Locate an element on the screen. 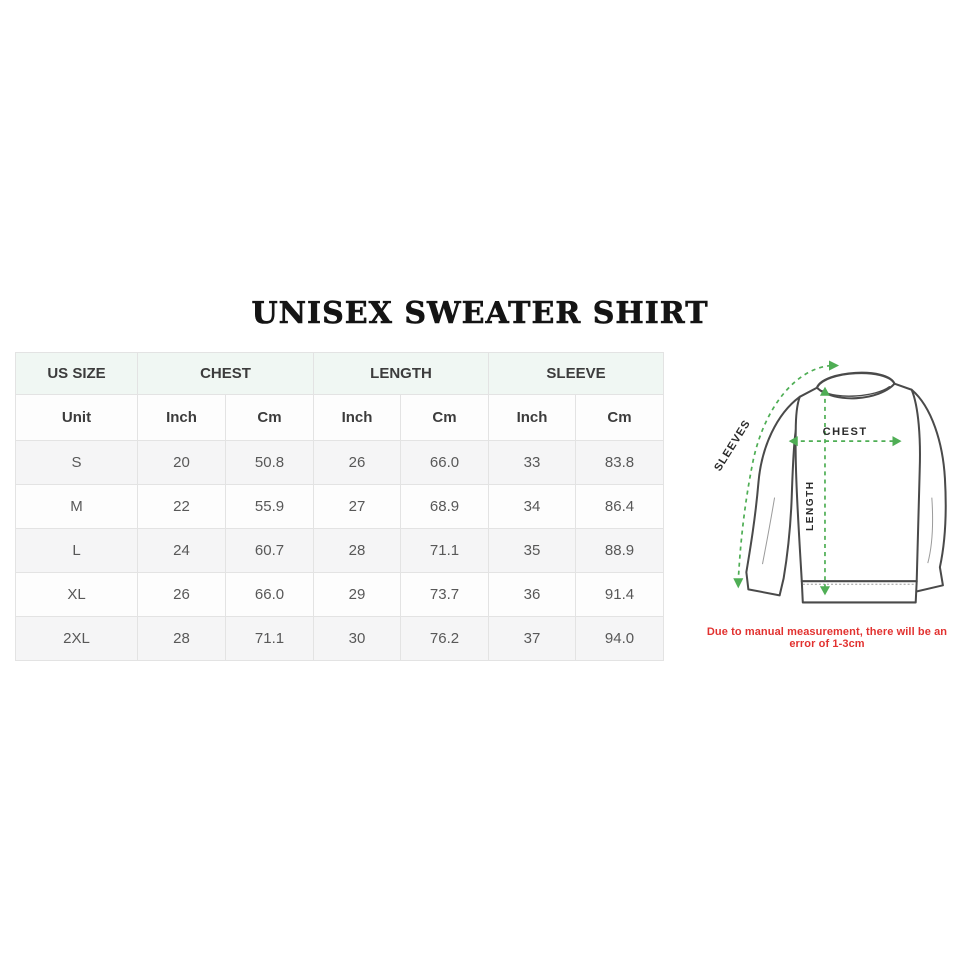 Image resolution: width=960 pixels, height=960 pixels. chest-arrowhead-right is located at coordinates (897, 441).